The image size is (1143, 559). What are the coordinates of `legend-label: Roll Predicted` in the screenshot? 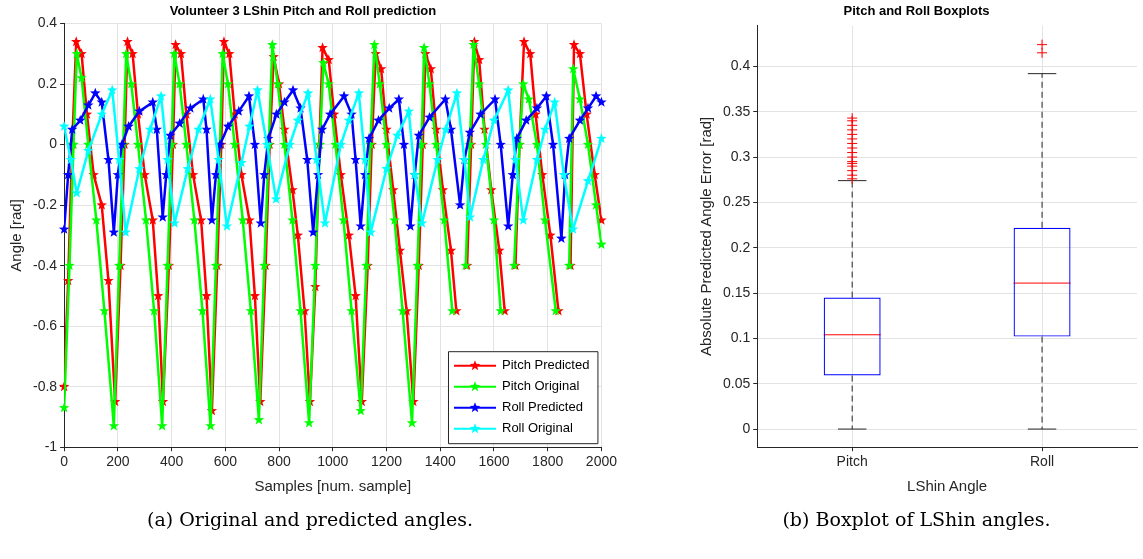 It's located at (542, 407).